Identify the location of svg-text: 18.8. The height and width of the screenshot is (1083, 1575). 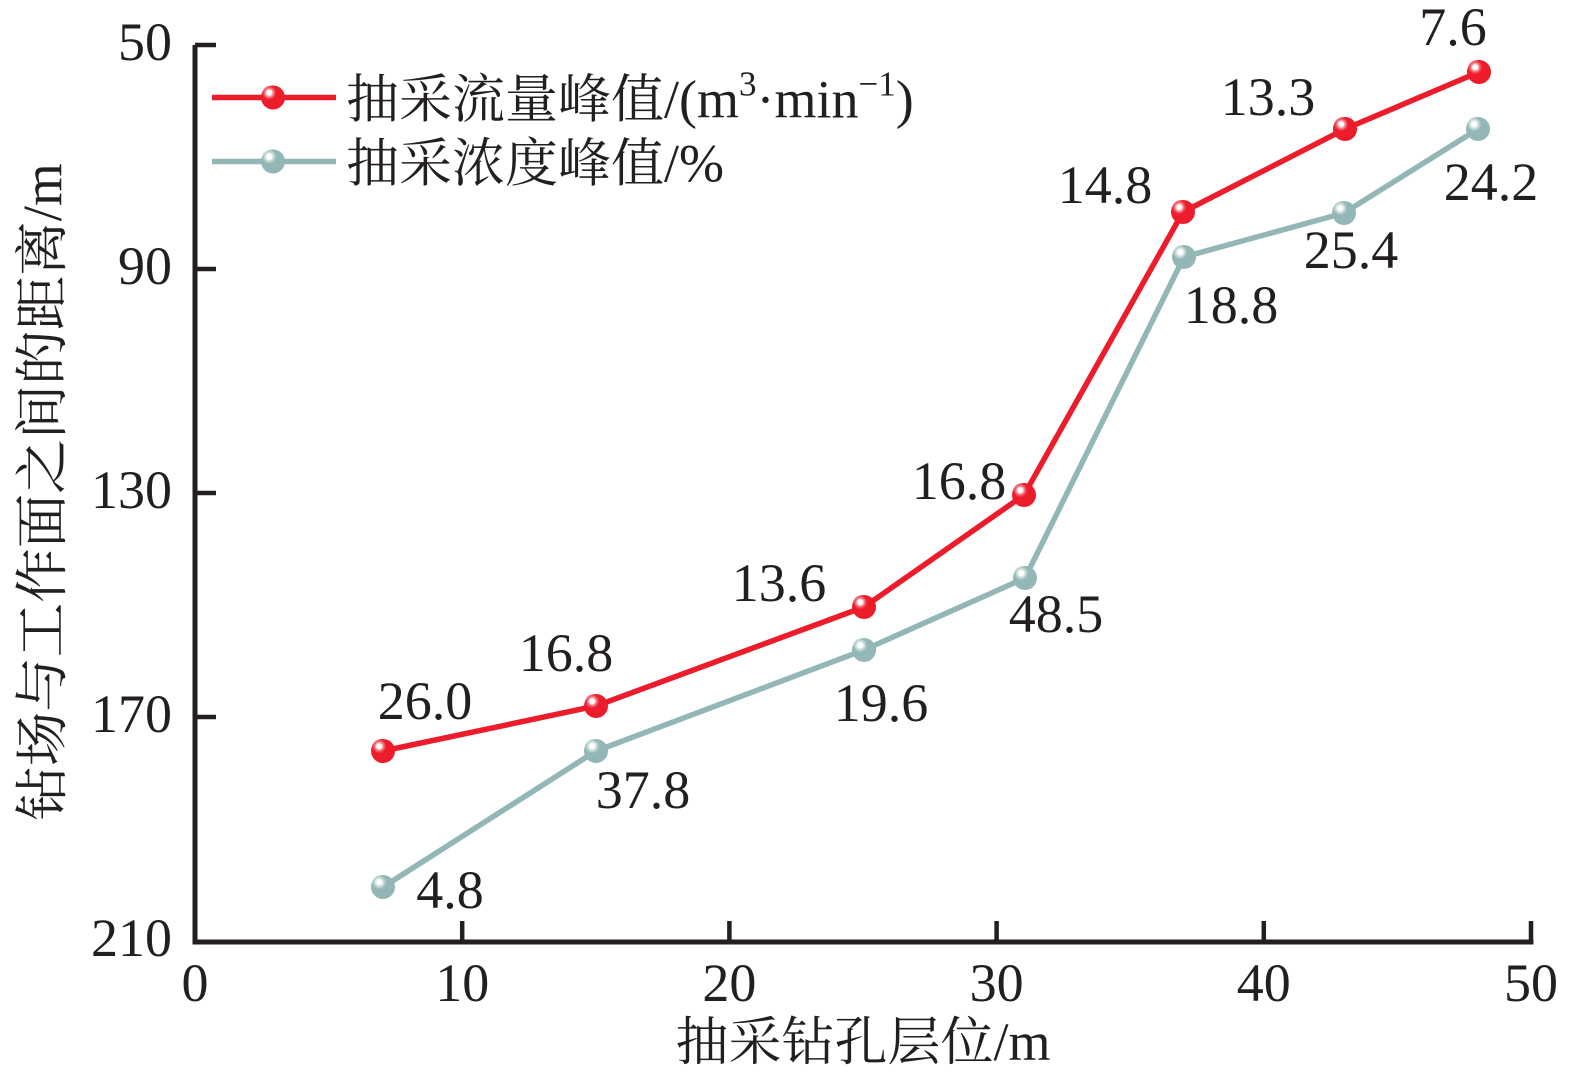
(1231, 305).